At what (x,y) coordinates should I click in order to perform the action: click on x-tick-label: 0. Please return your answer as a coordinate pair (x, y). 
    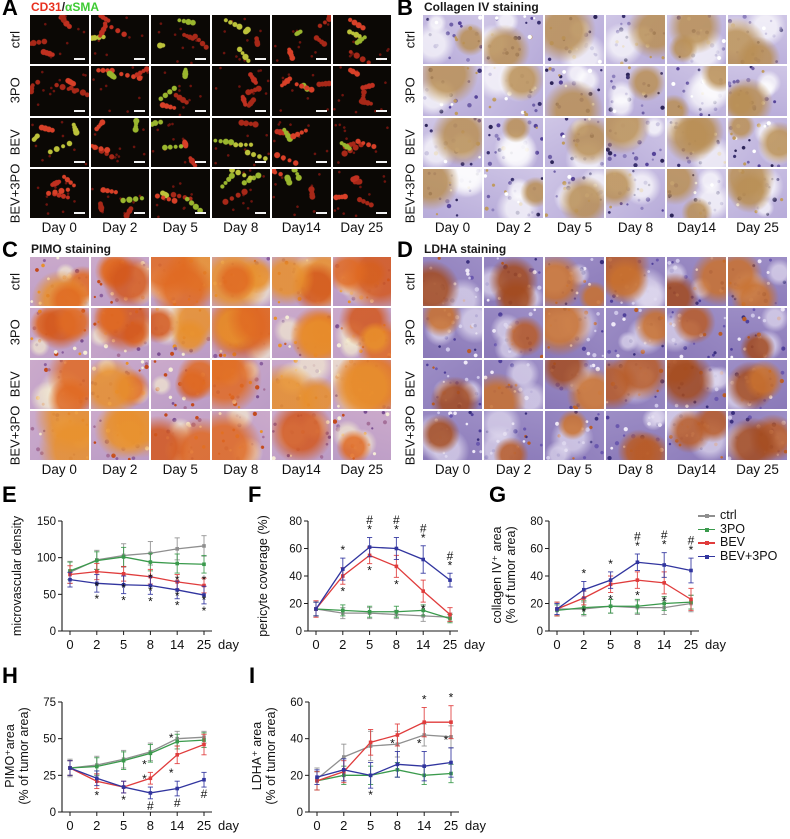
    Looking at the image, I should click on (69, 825).